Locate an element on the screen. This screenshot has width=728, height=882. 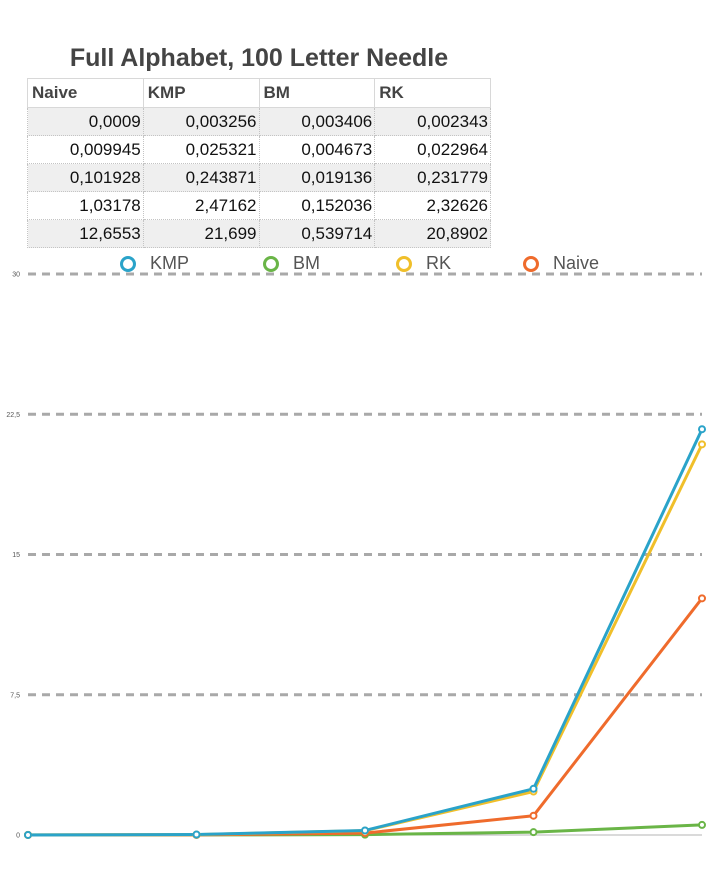
chart-legend: KMP BM RK Naive is located at coordinates (364, 265).